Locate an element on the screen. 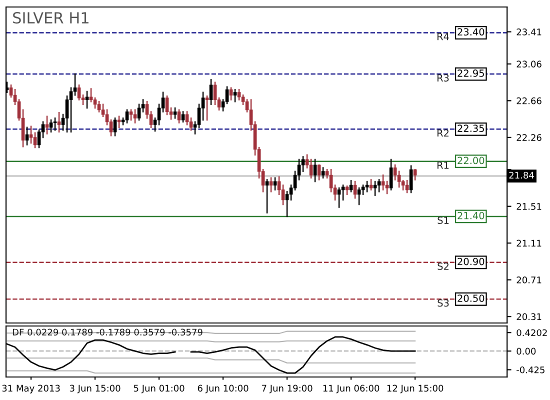 This screenshot has width=550, height=400. y-tick-label: 0.4202 is located at coordinates (531, 332).